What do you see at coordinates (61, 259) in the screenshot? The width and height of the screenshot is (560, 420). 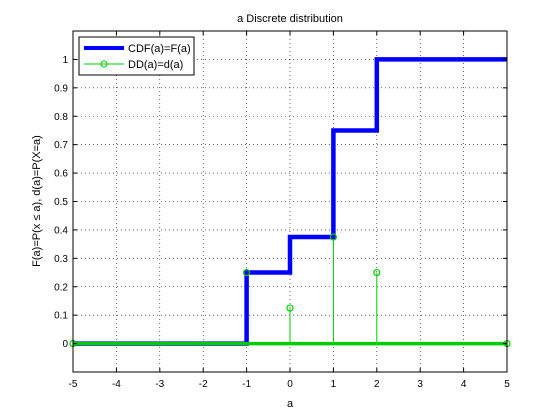 I see `y-tick-label: 0.3` at bounding box center [61, 259].